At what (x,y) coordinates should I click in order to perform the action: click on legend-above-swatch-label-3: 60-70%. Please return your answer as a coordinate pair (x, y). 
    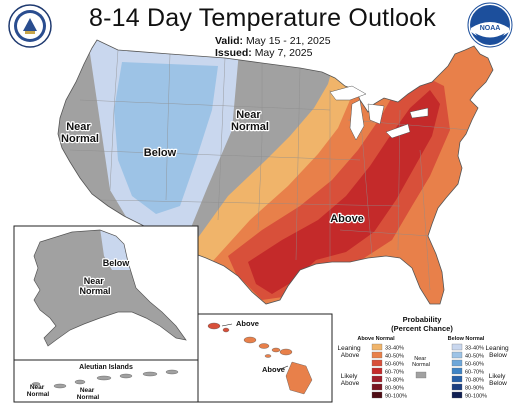
    Looking at the image, I should click on (394, 373).